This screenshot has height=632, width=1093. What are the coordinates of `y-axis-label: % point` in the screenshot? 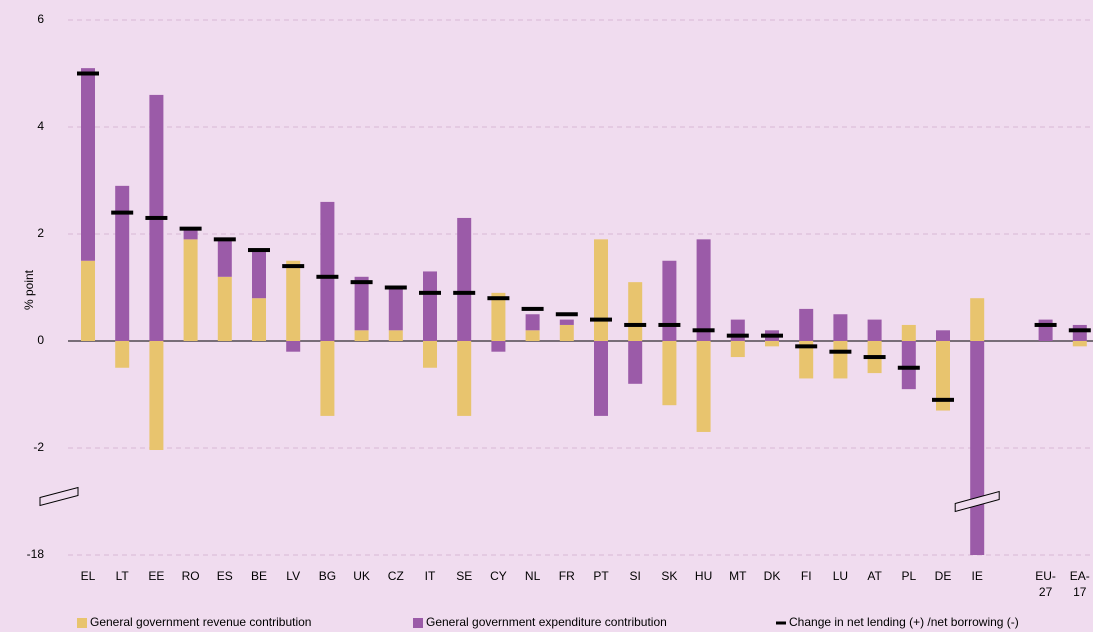 It's located at (29, 289).